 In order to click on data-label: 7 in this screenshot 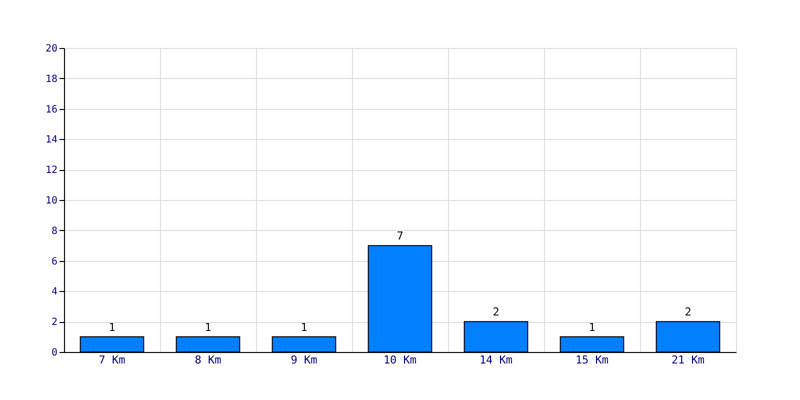, I will do `click(400, 236)`.